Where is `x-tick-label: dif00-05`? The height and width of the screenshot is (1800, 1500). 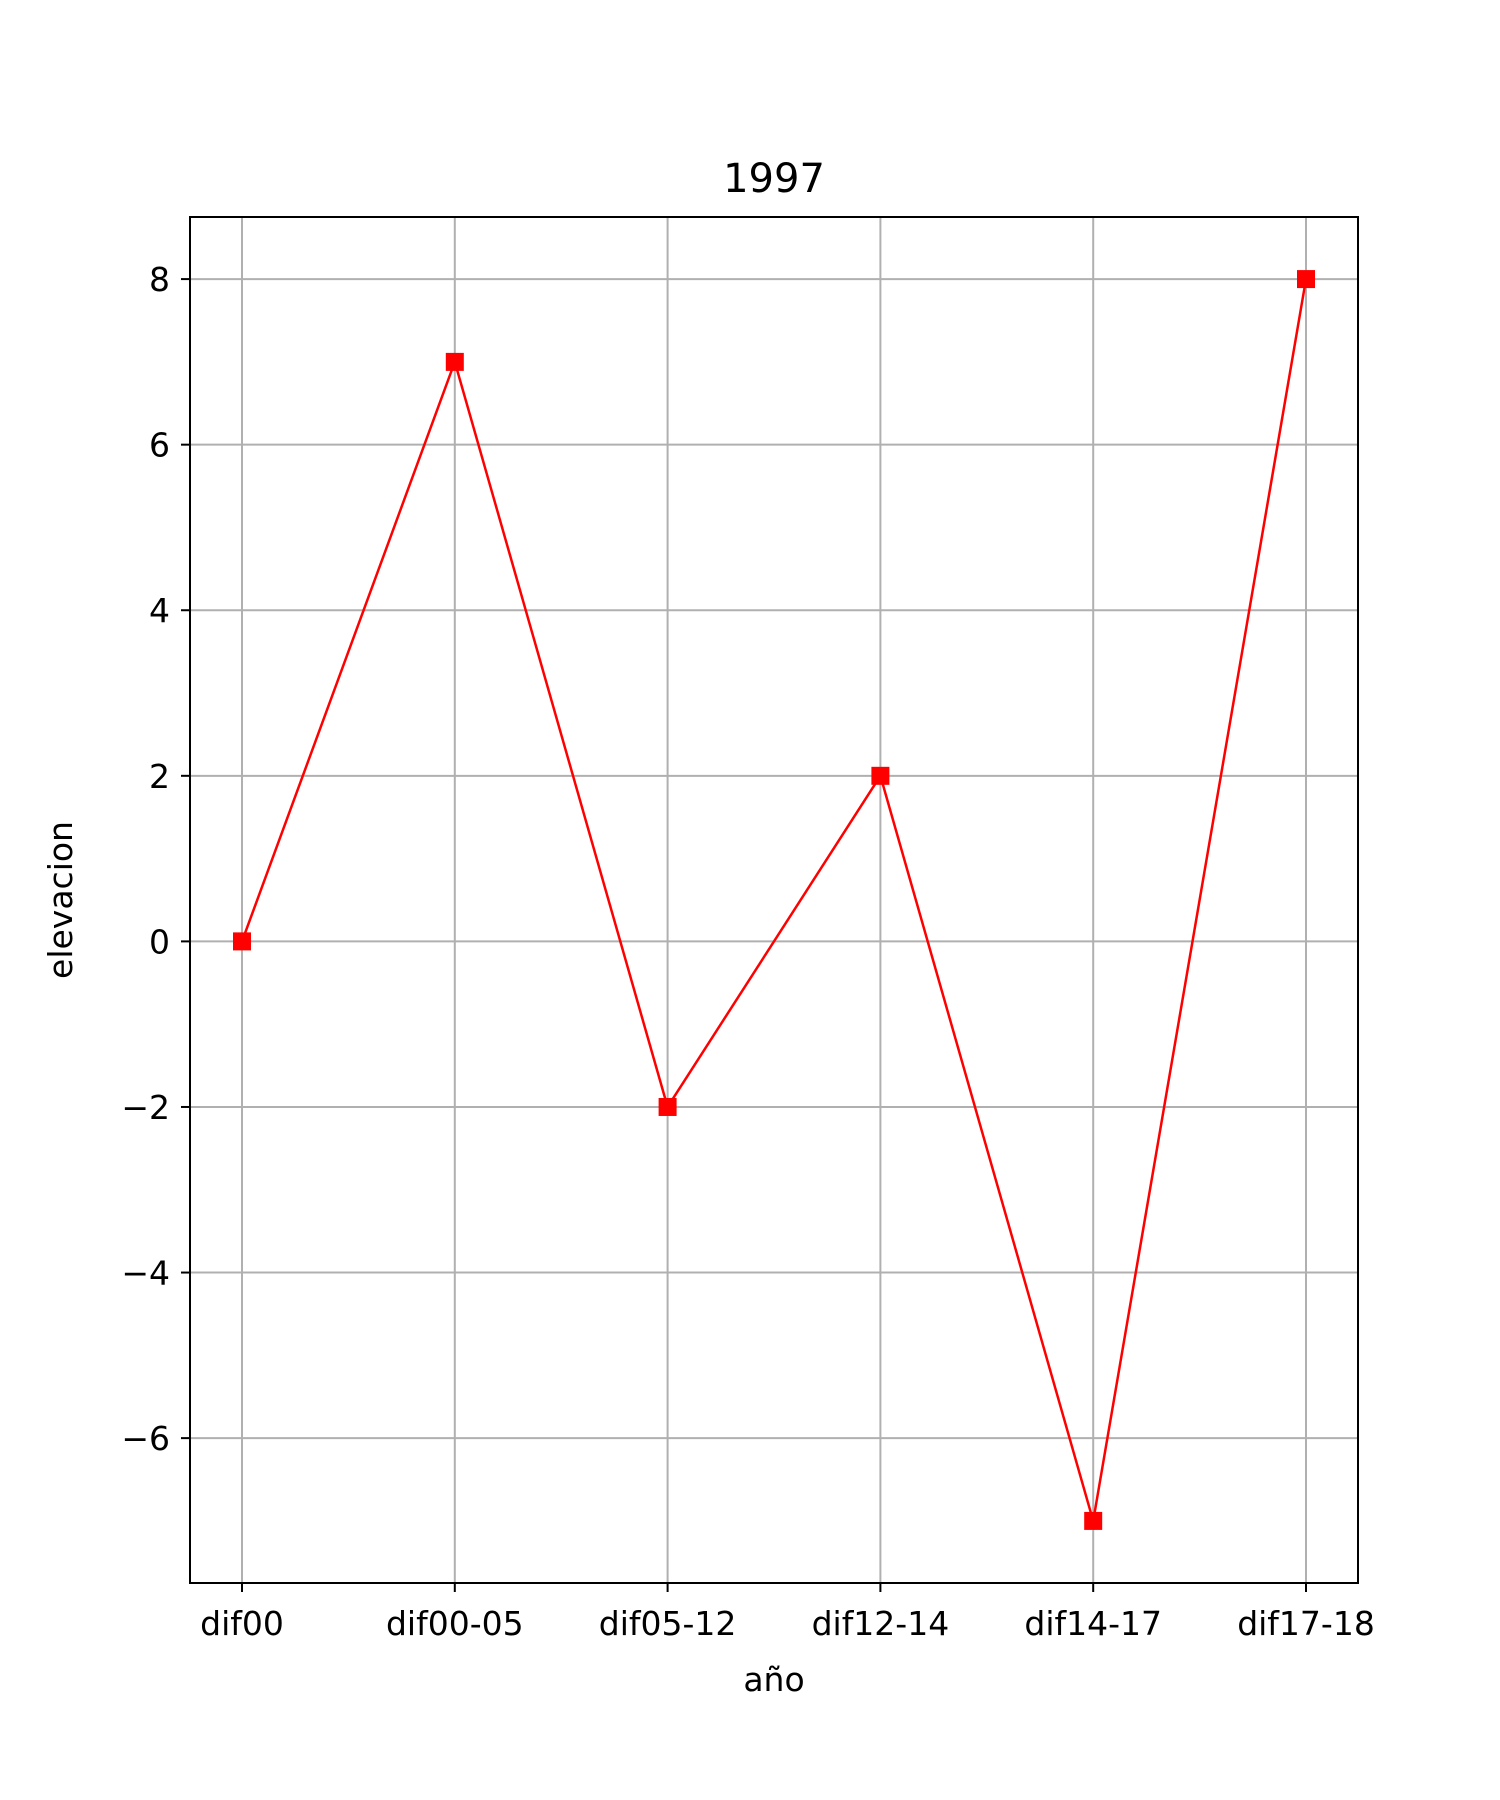 x-tick-label: dif00-05 is located at coordinates (455, 1623).